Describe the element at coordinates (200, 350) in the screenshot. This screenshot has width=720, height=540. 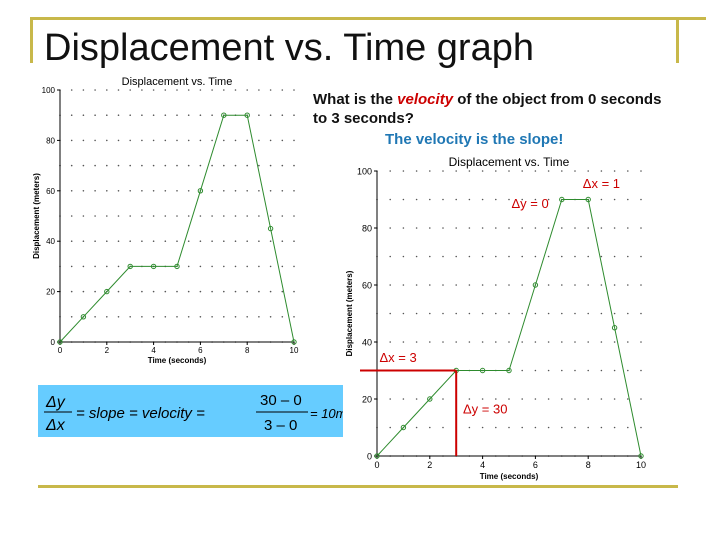
I see `x-tick-label: 6` at that location.